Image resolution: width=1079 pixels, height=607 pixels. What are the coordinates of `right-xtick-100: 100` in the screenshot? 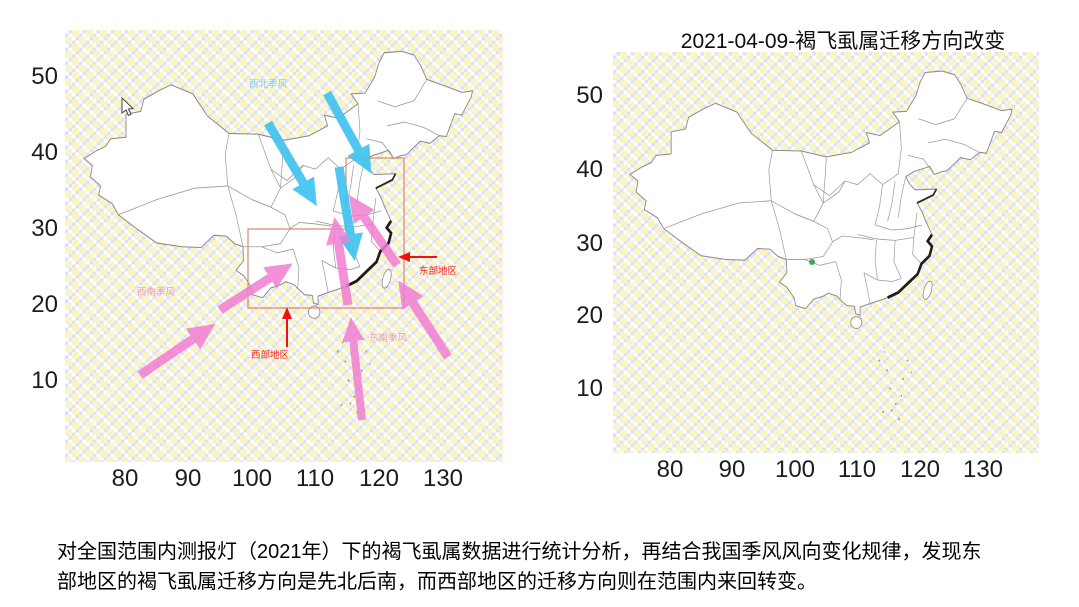 It's located at (795, 469).